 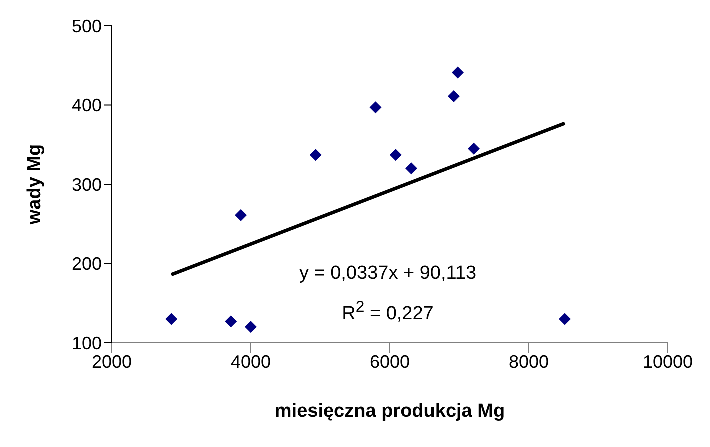 I want to click on y-tick-label: 500, so click(x=87, y=26).